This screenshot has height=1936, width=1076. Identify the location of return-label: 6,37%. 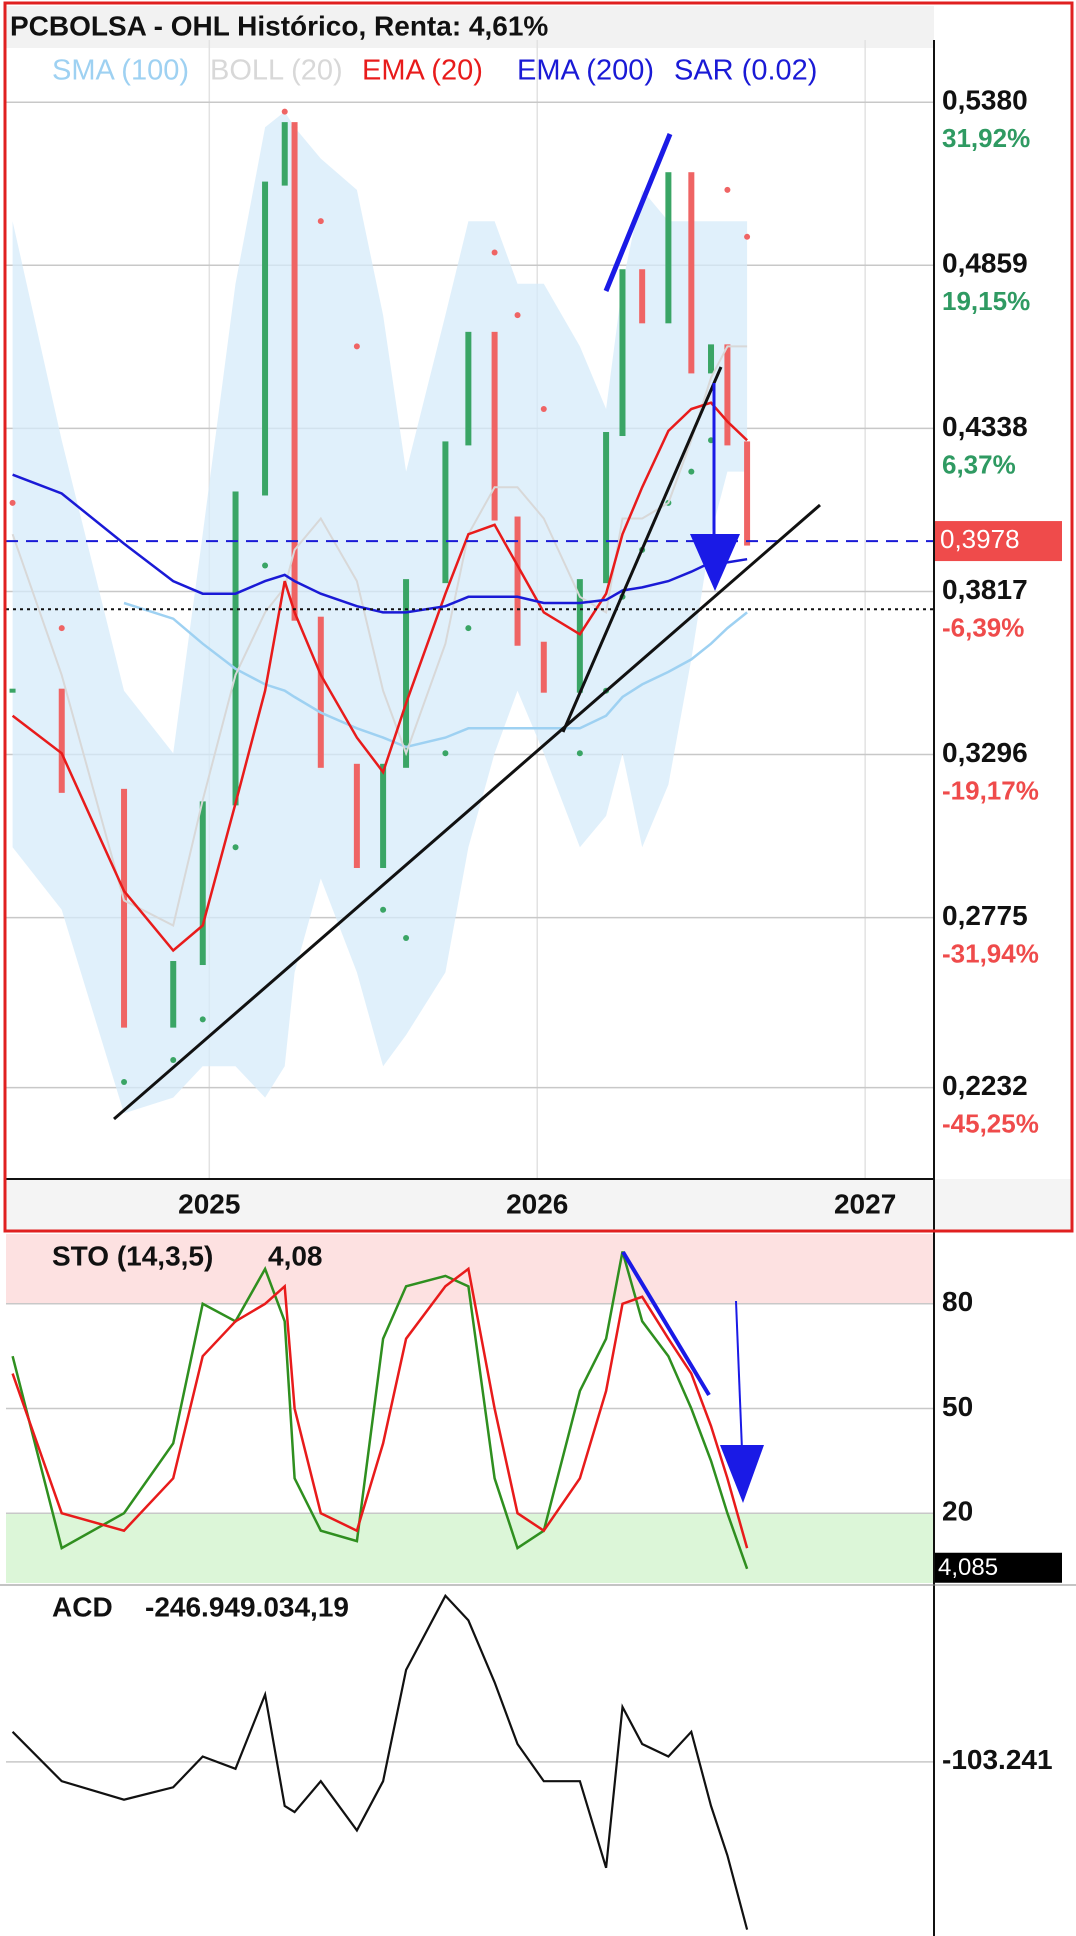
(979, 464).